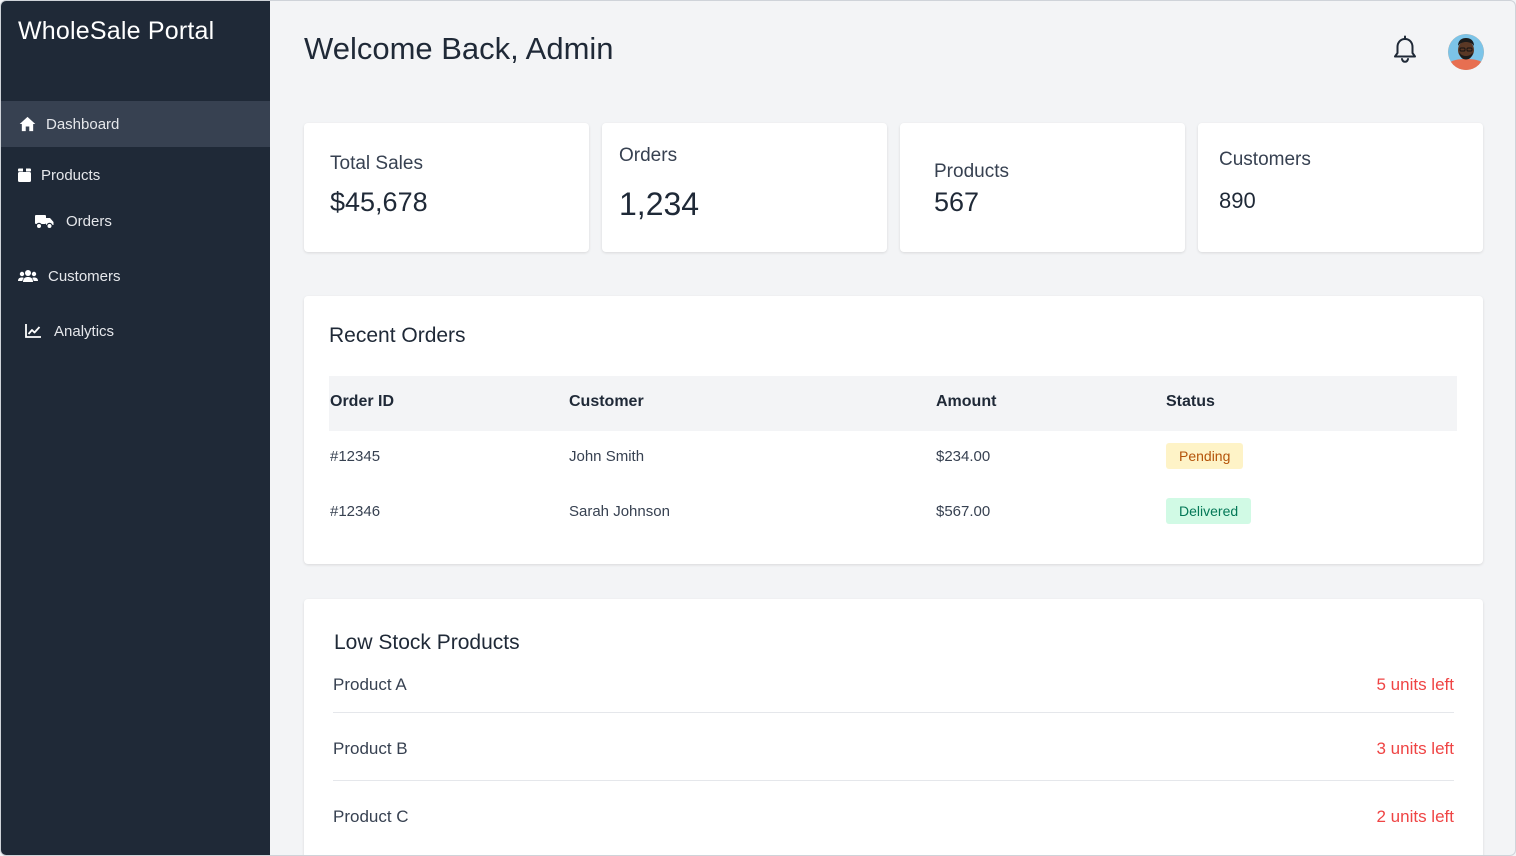 The height and width of the screenshot is (856, 1516). Describe the element at coordinates (135, 331) in the screenshot. I see `sidebar-item-analytics: Analytics` at that location.